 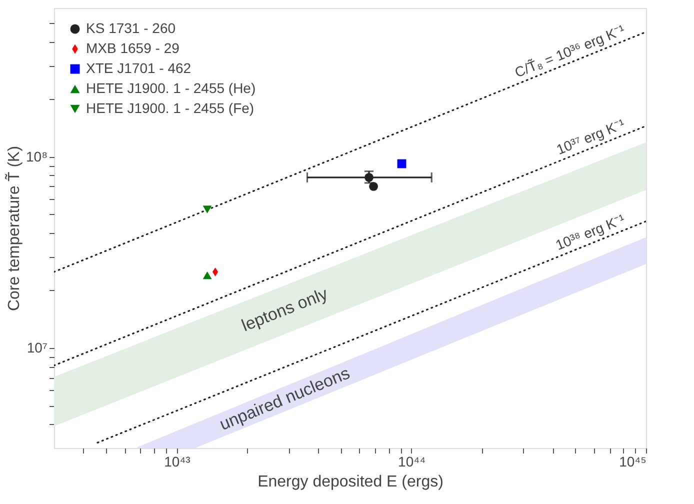 What do you see at coordinates (412, 462) in the screenshot?
I see `x-tick-label: 10⁴⁴` at bounding box center [412, 462].